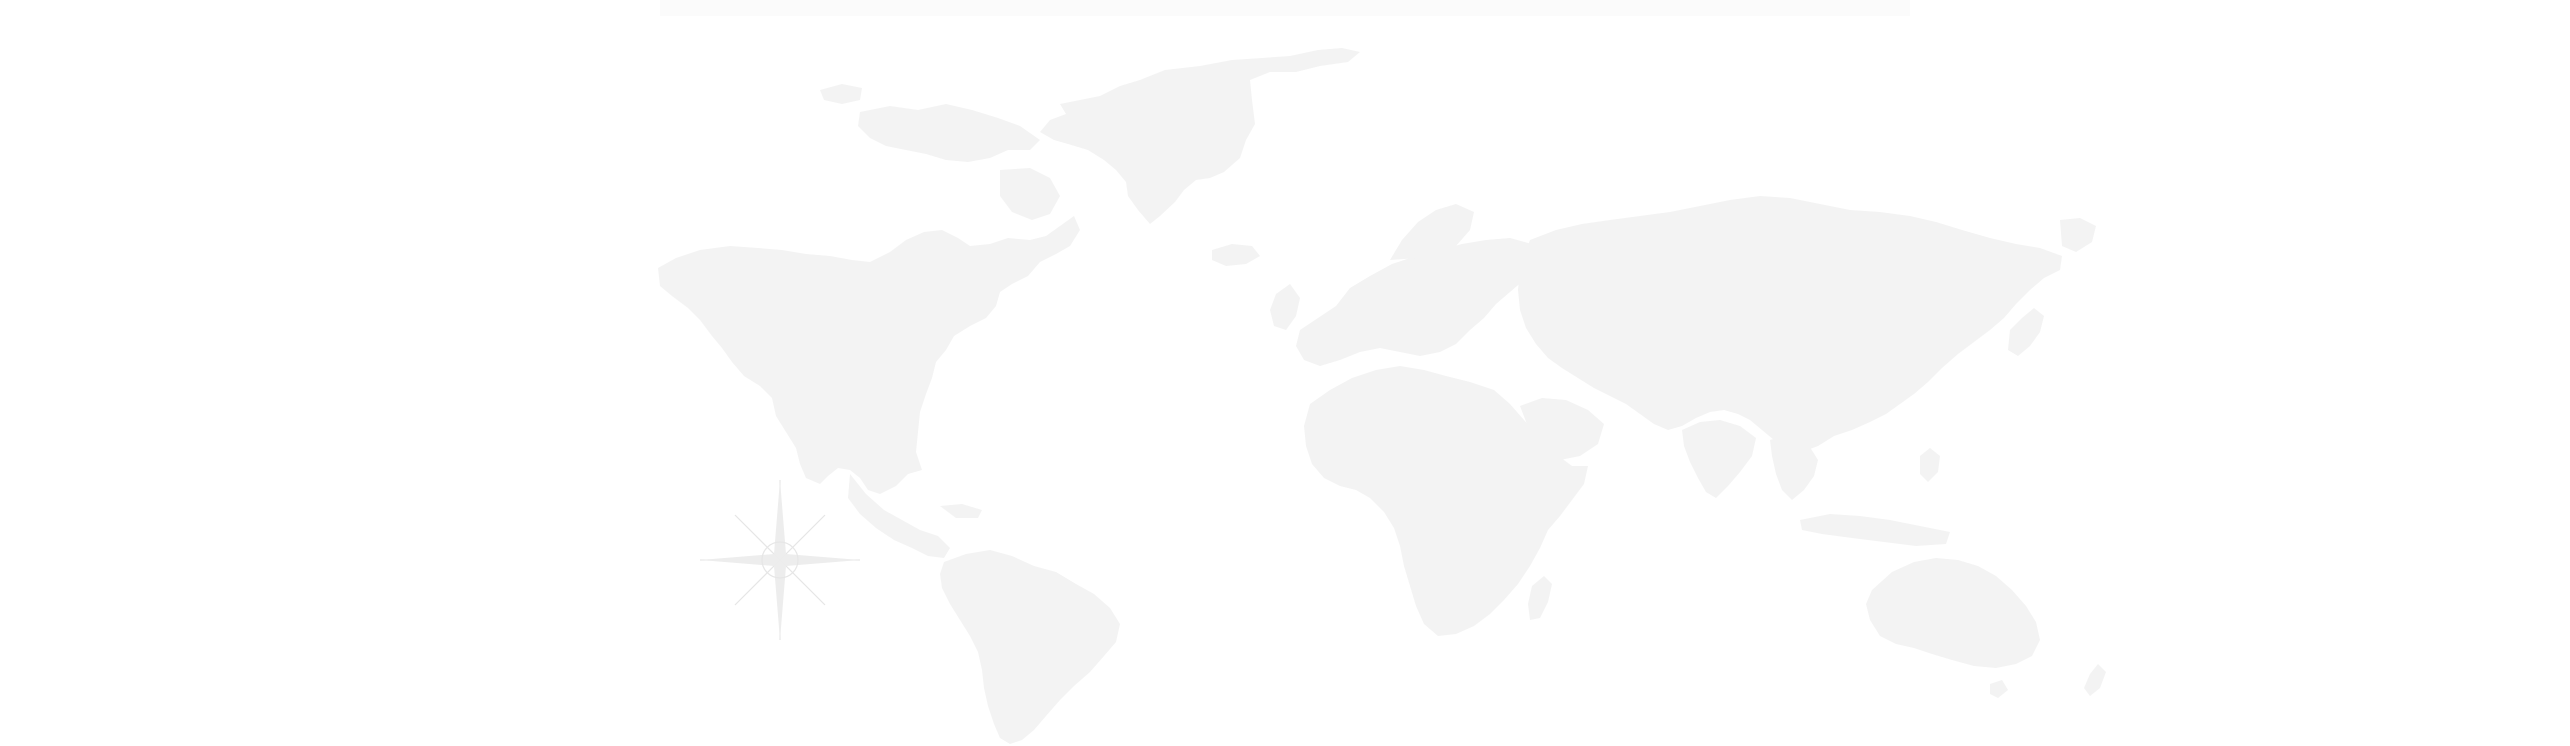 The width and height of the screenshot is (2570, 746). What do you see at coordinates (1200, 136) in the screenshot?
I see `greenland-shape` at bounding box center [1200, 136].